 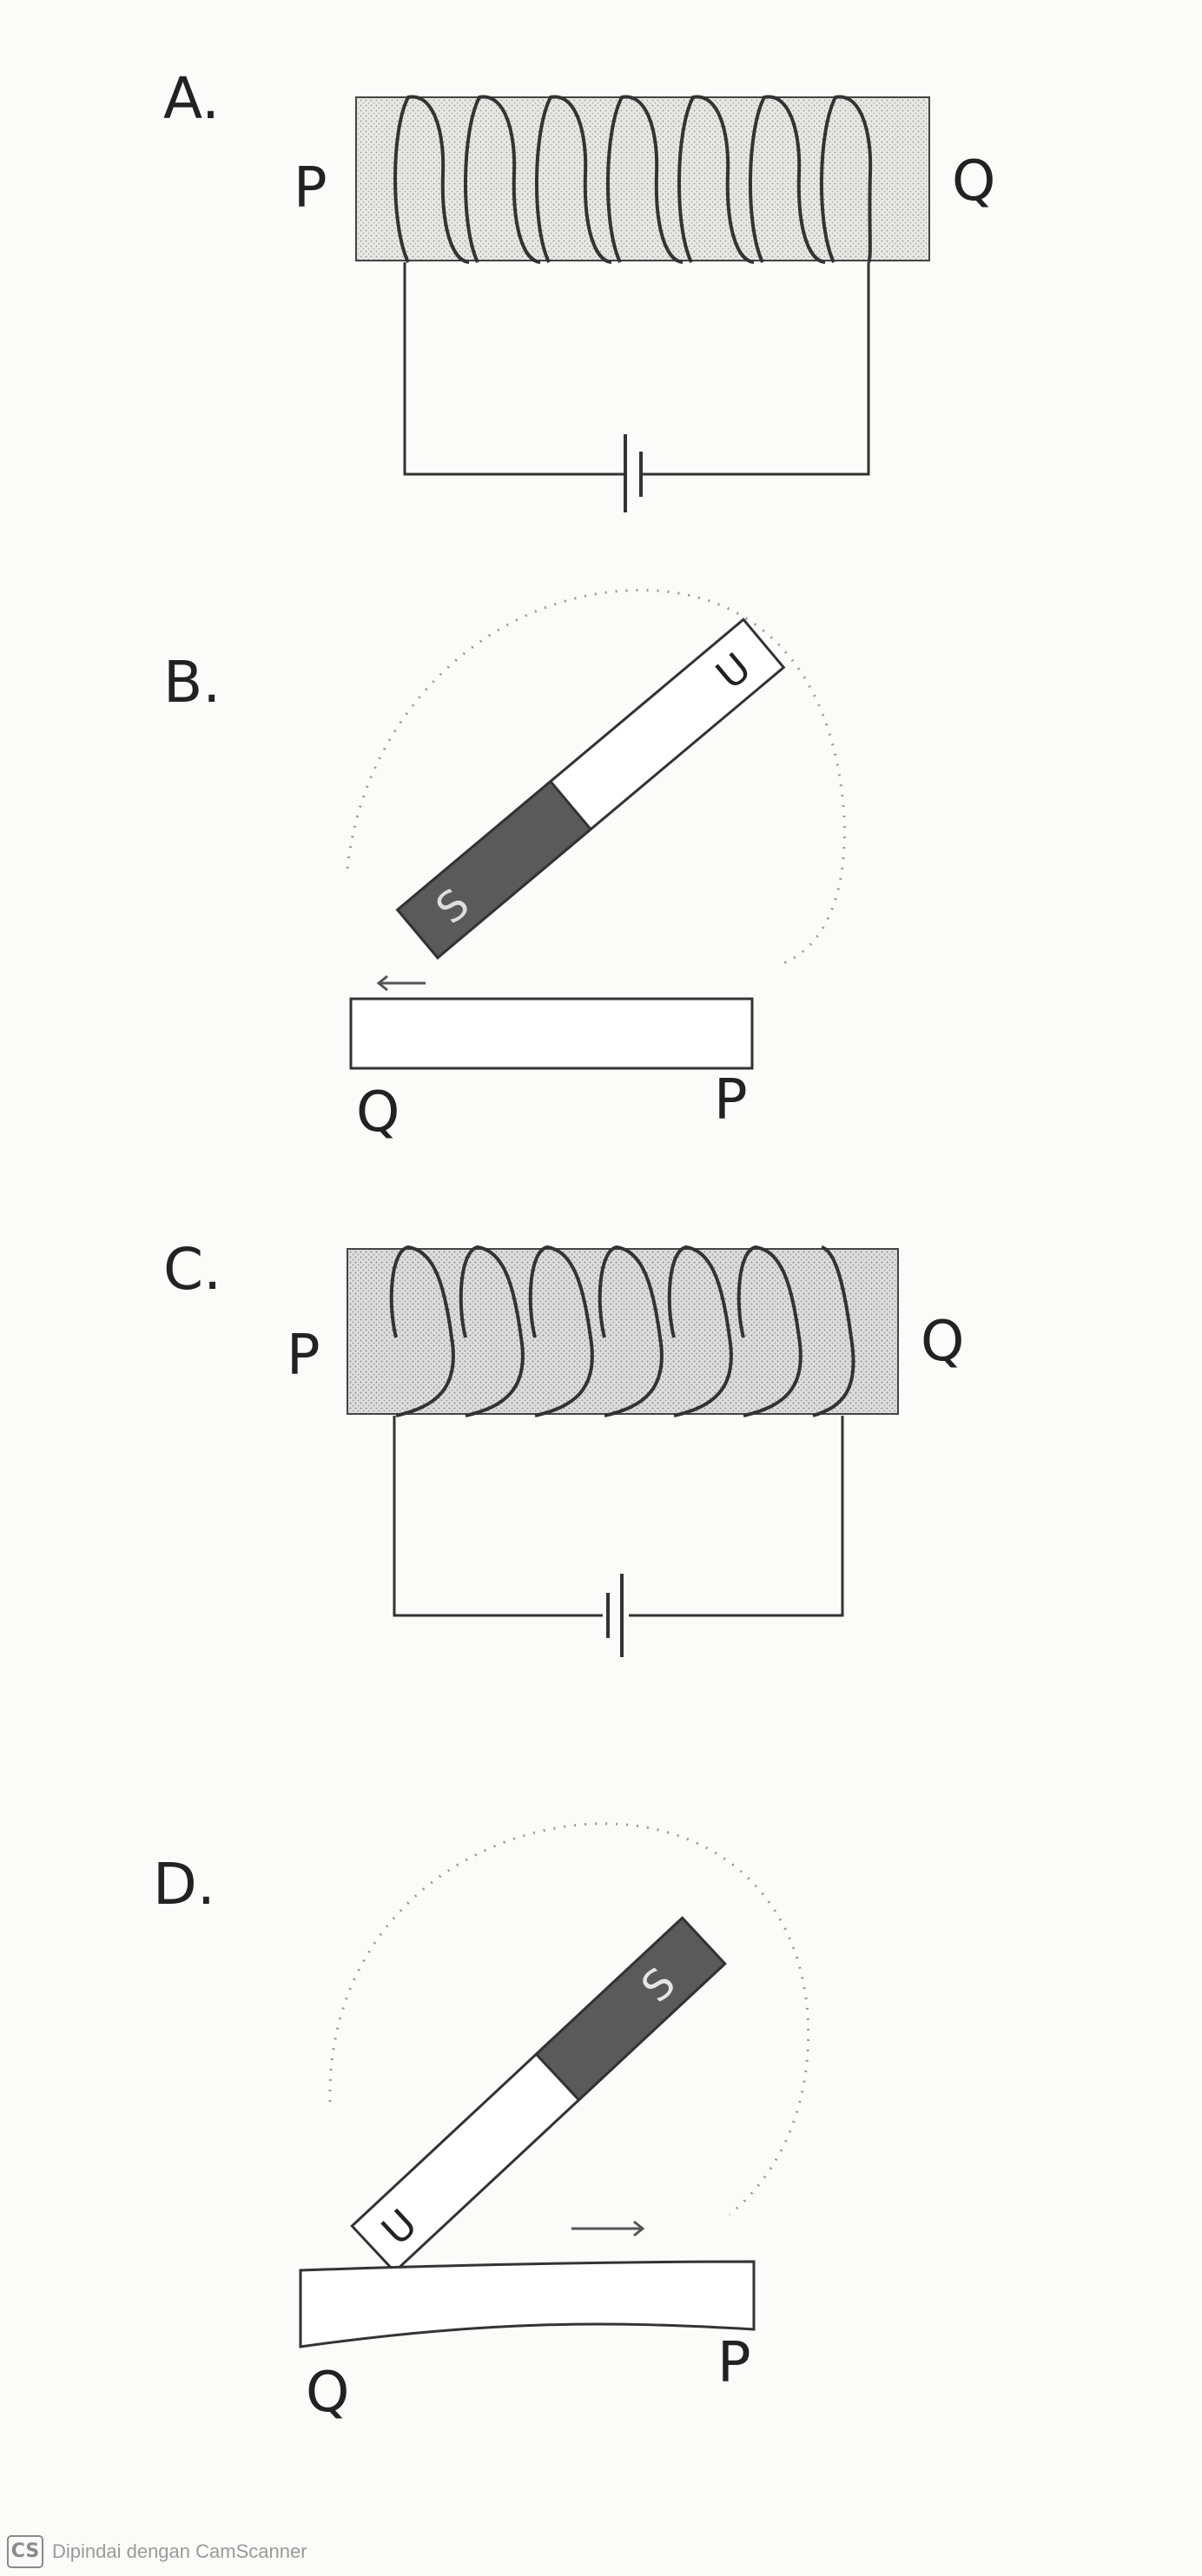 What do you see at coordinates (378, 1112) in the screenshot?
I see `option-b-left-label: Q` at bounding box center [378, 1112].